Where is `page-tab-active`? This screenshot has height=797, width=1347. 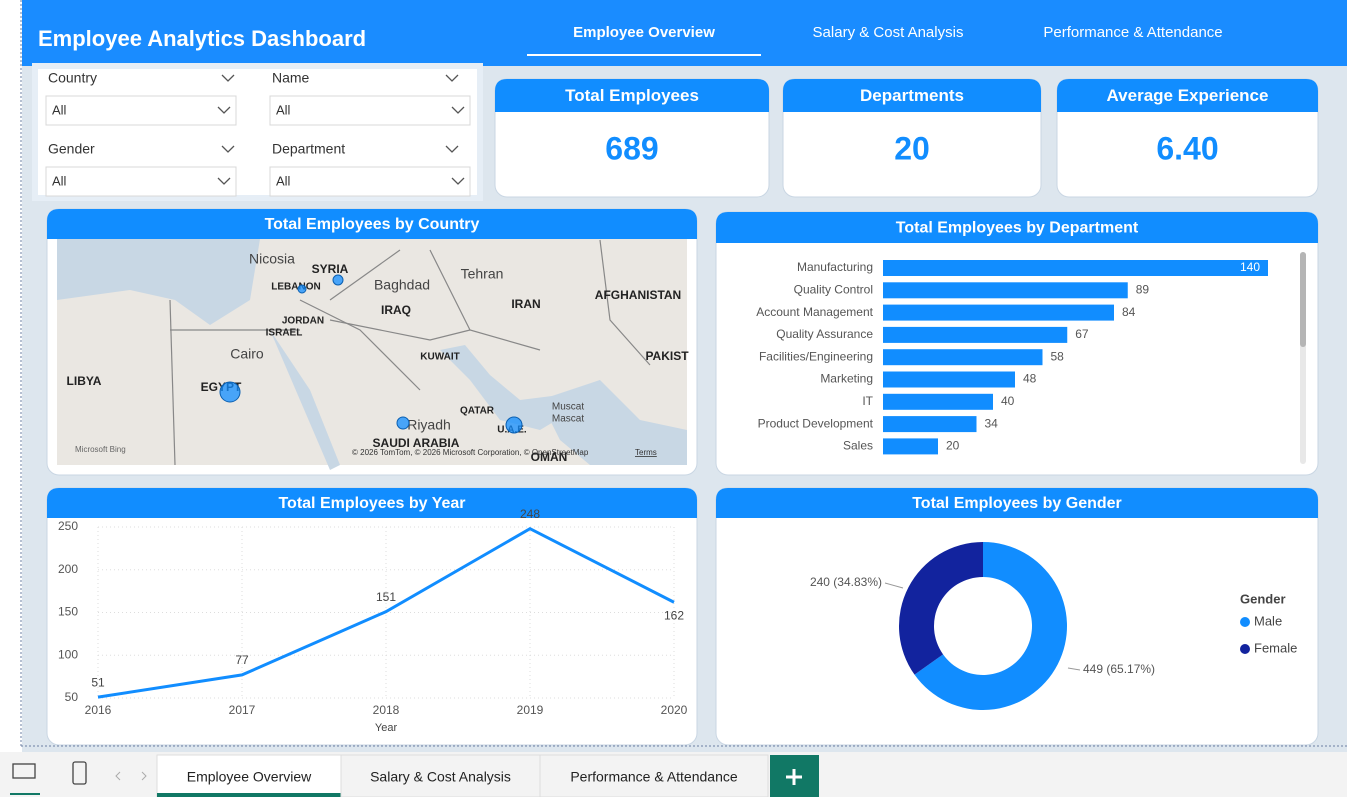
page-tab-active is located at coordinates (249, 795).